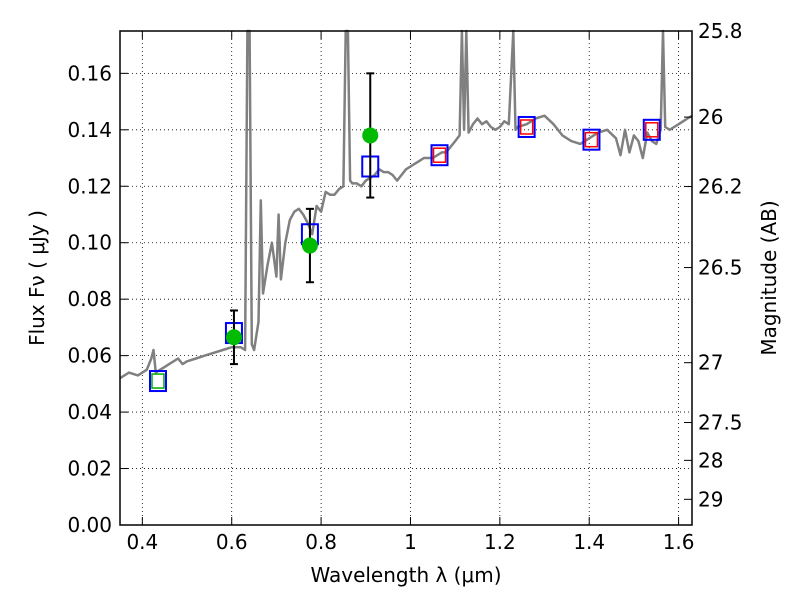 This screenshot has width=800, height=600. Describe the element at coordinates (89, 525) in the screenshot. I see `y-tick-label: 0.00` at that location.